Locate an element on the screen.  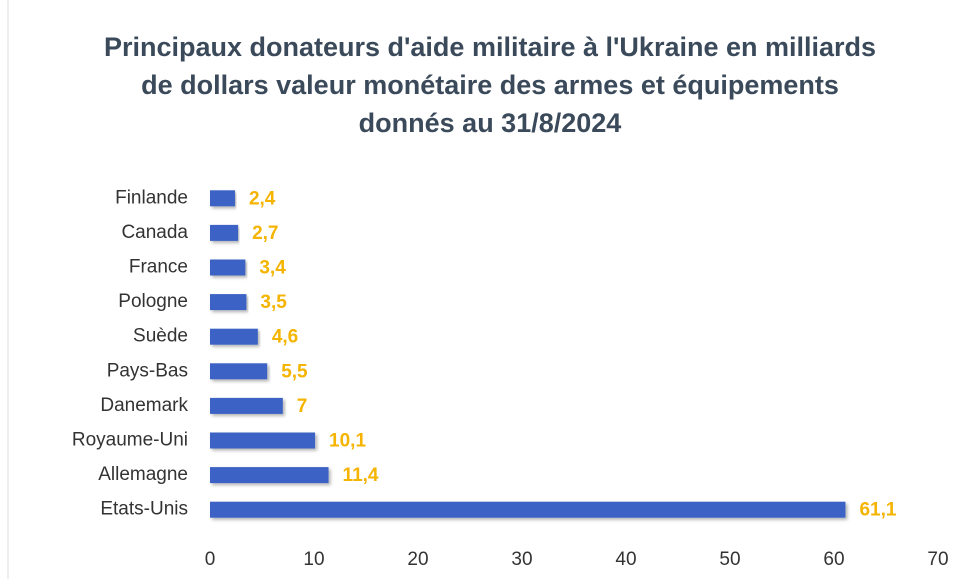
value-label: 61,1 is located at coordinates (877, 510).